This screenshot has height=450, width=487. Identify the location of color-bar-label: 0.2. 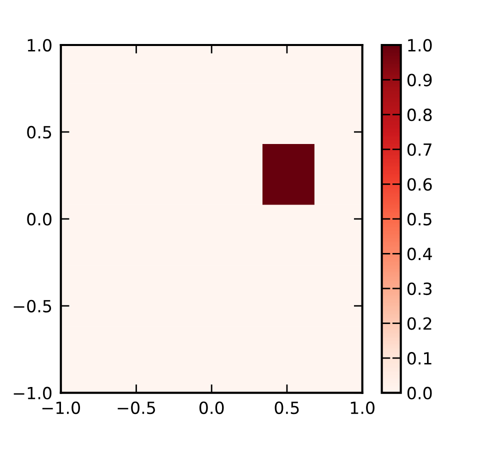
(419, 323).